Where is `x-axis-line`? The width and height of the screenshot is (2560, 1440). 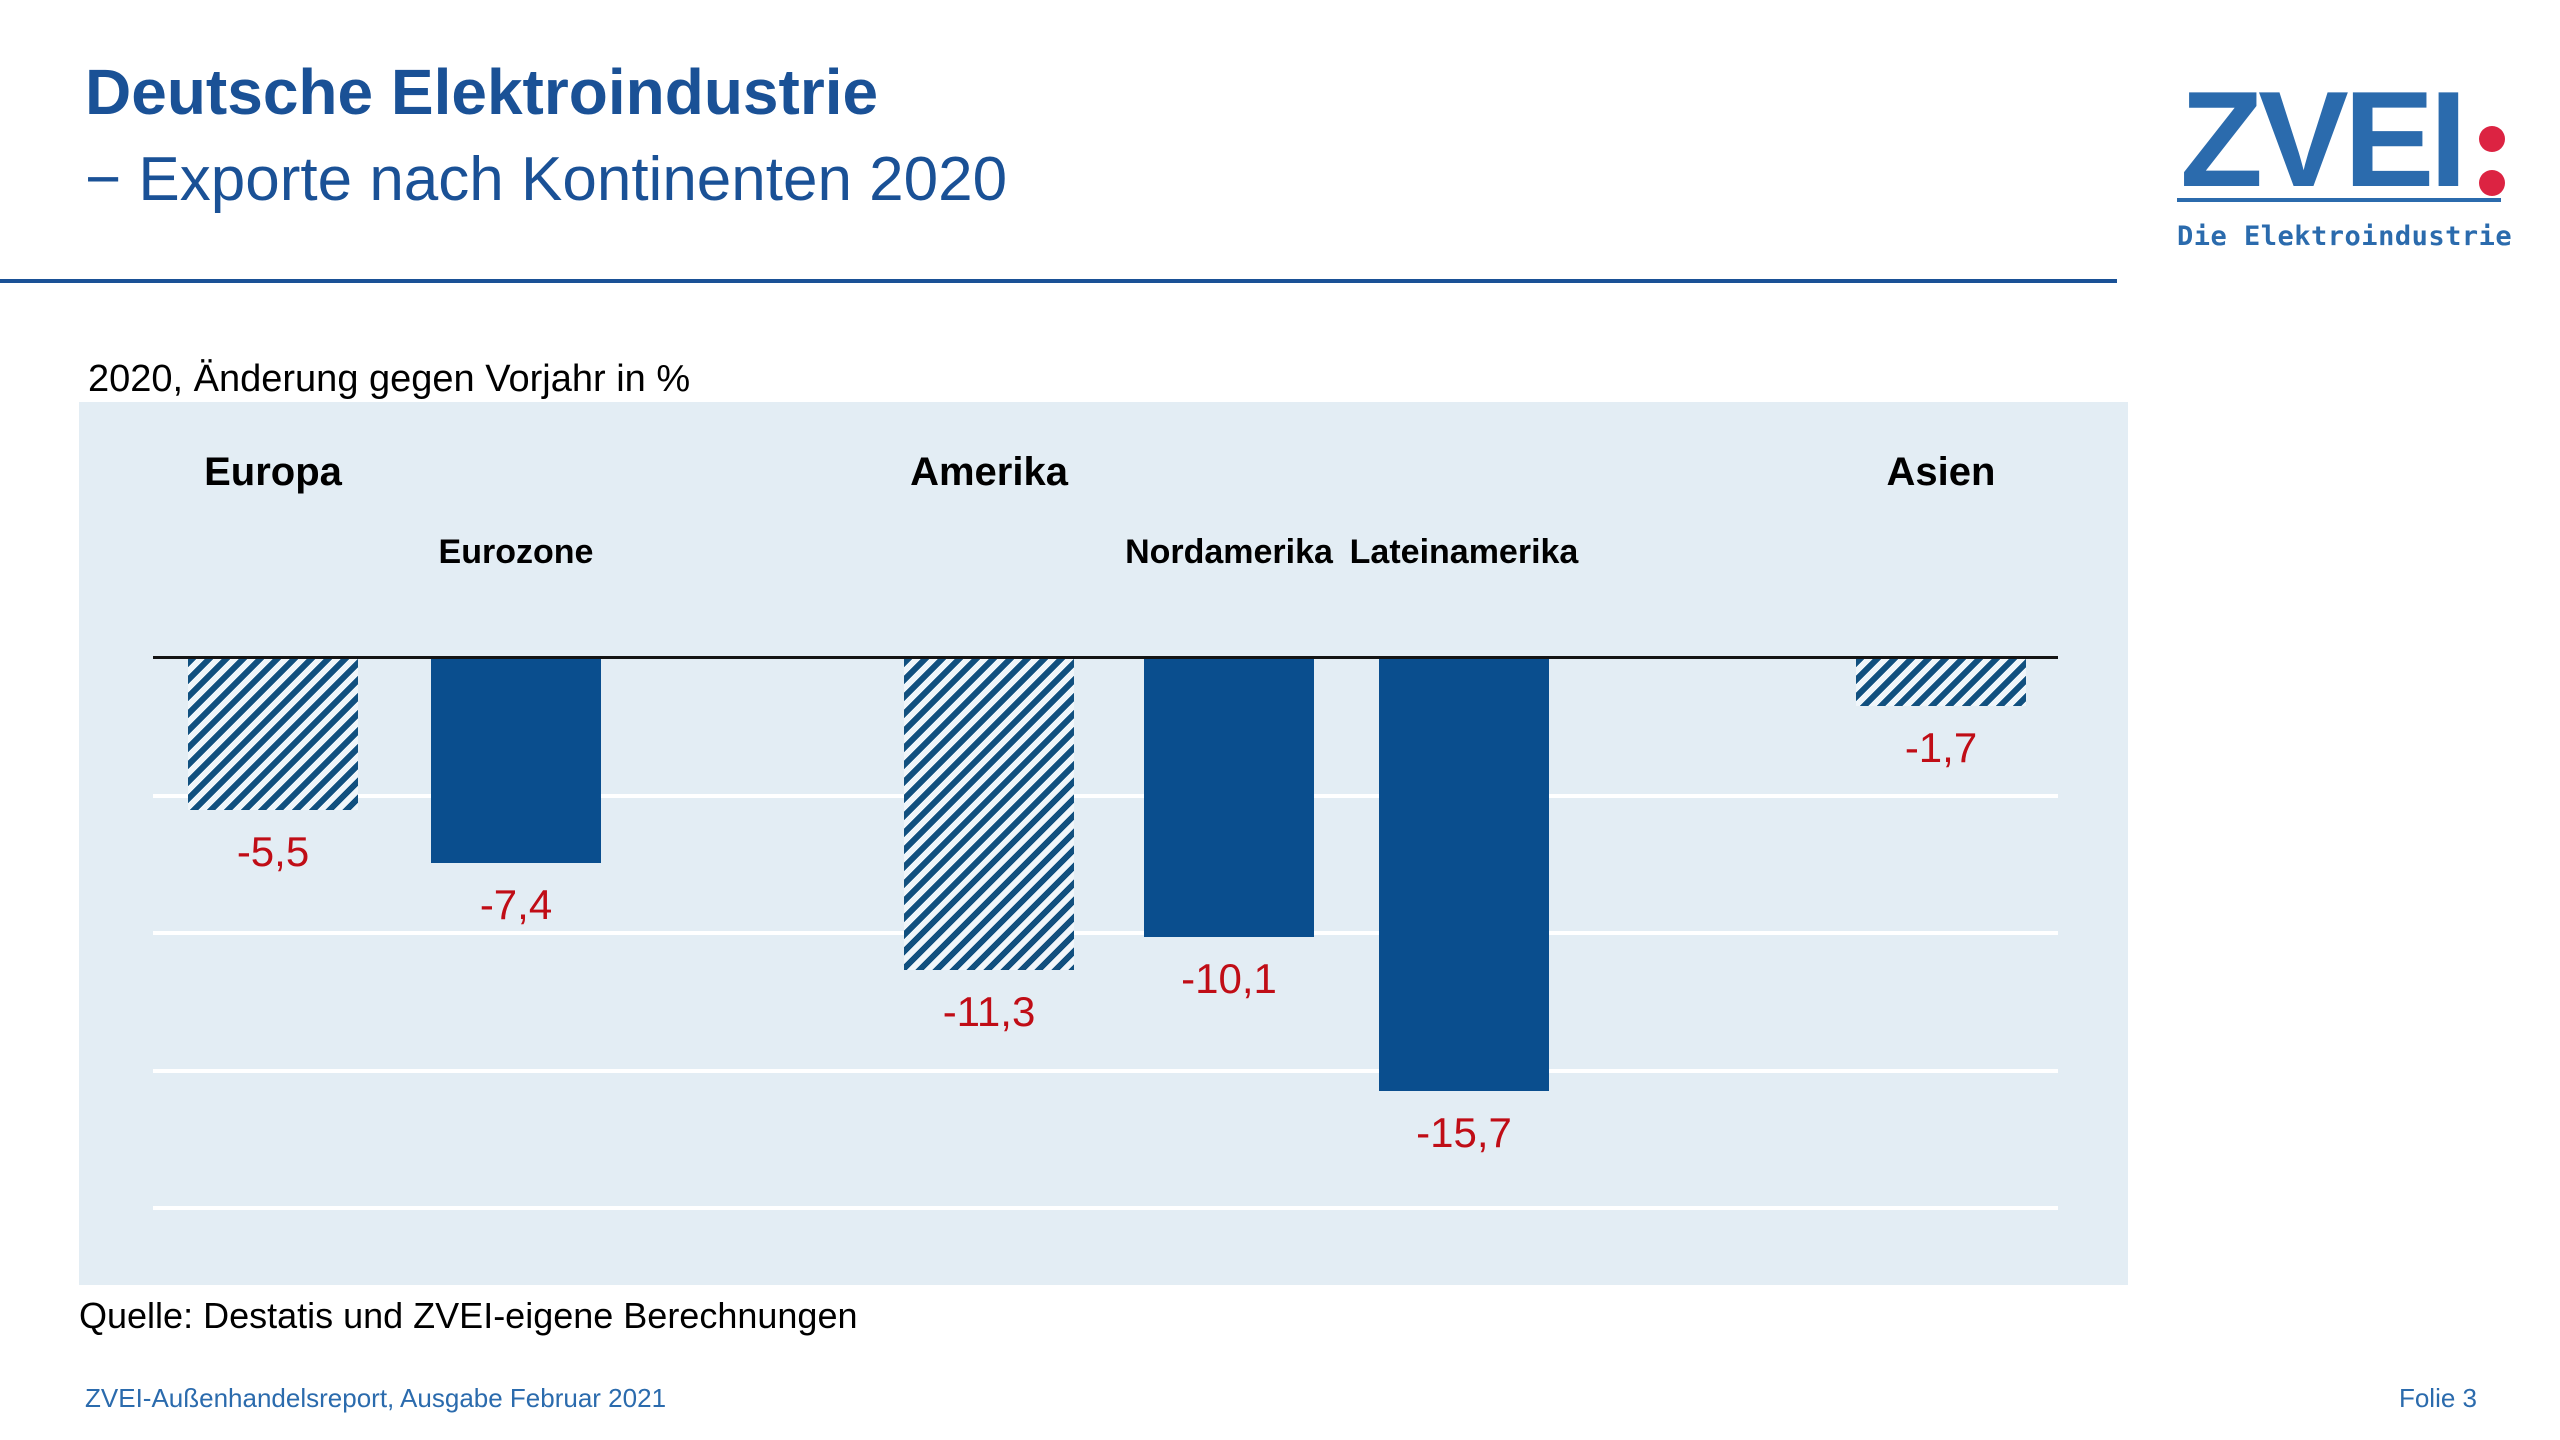
x-axis-line is located at coordinates (1105, 657).